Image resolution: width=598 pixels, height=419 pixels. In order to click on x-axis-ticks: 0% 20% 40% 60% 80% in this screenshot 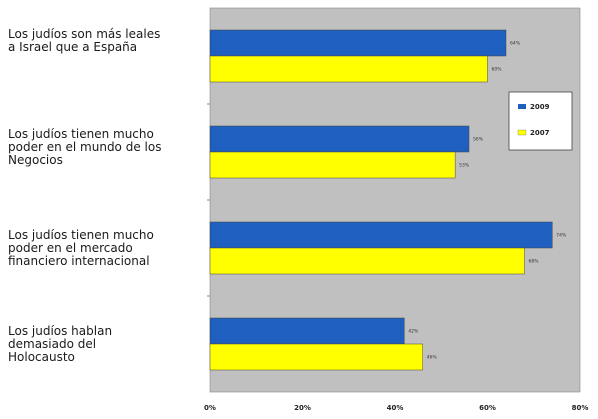, I will do `click(396, 408)`.